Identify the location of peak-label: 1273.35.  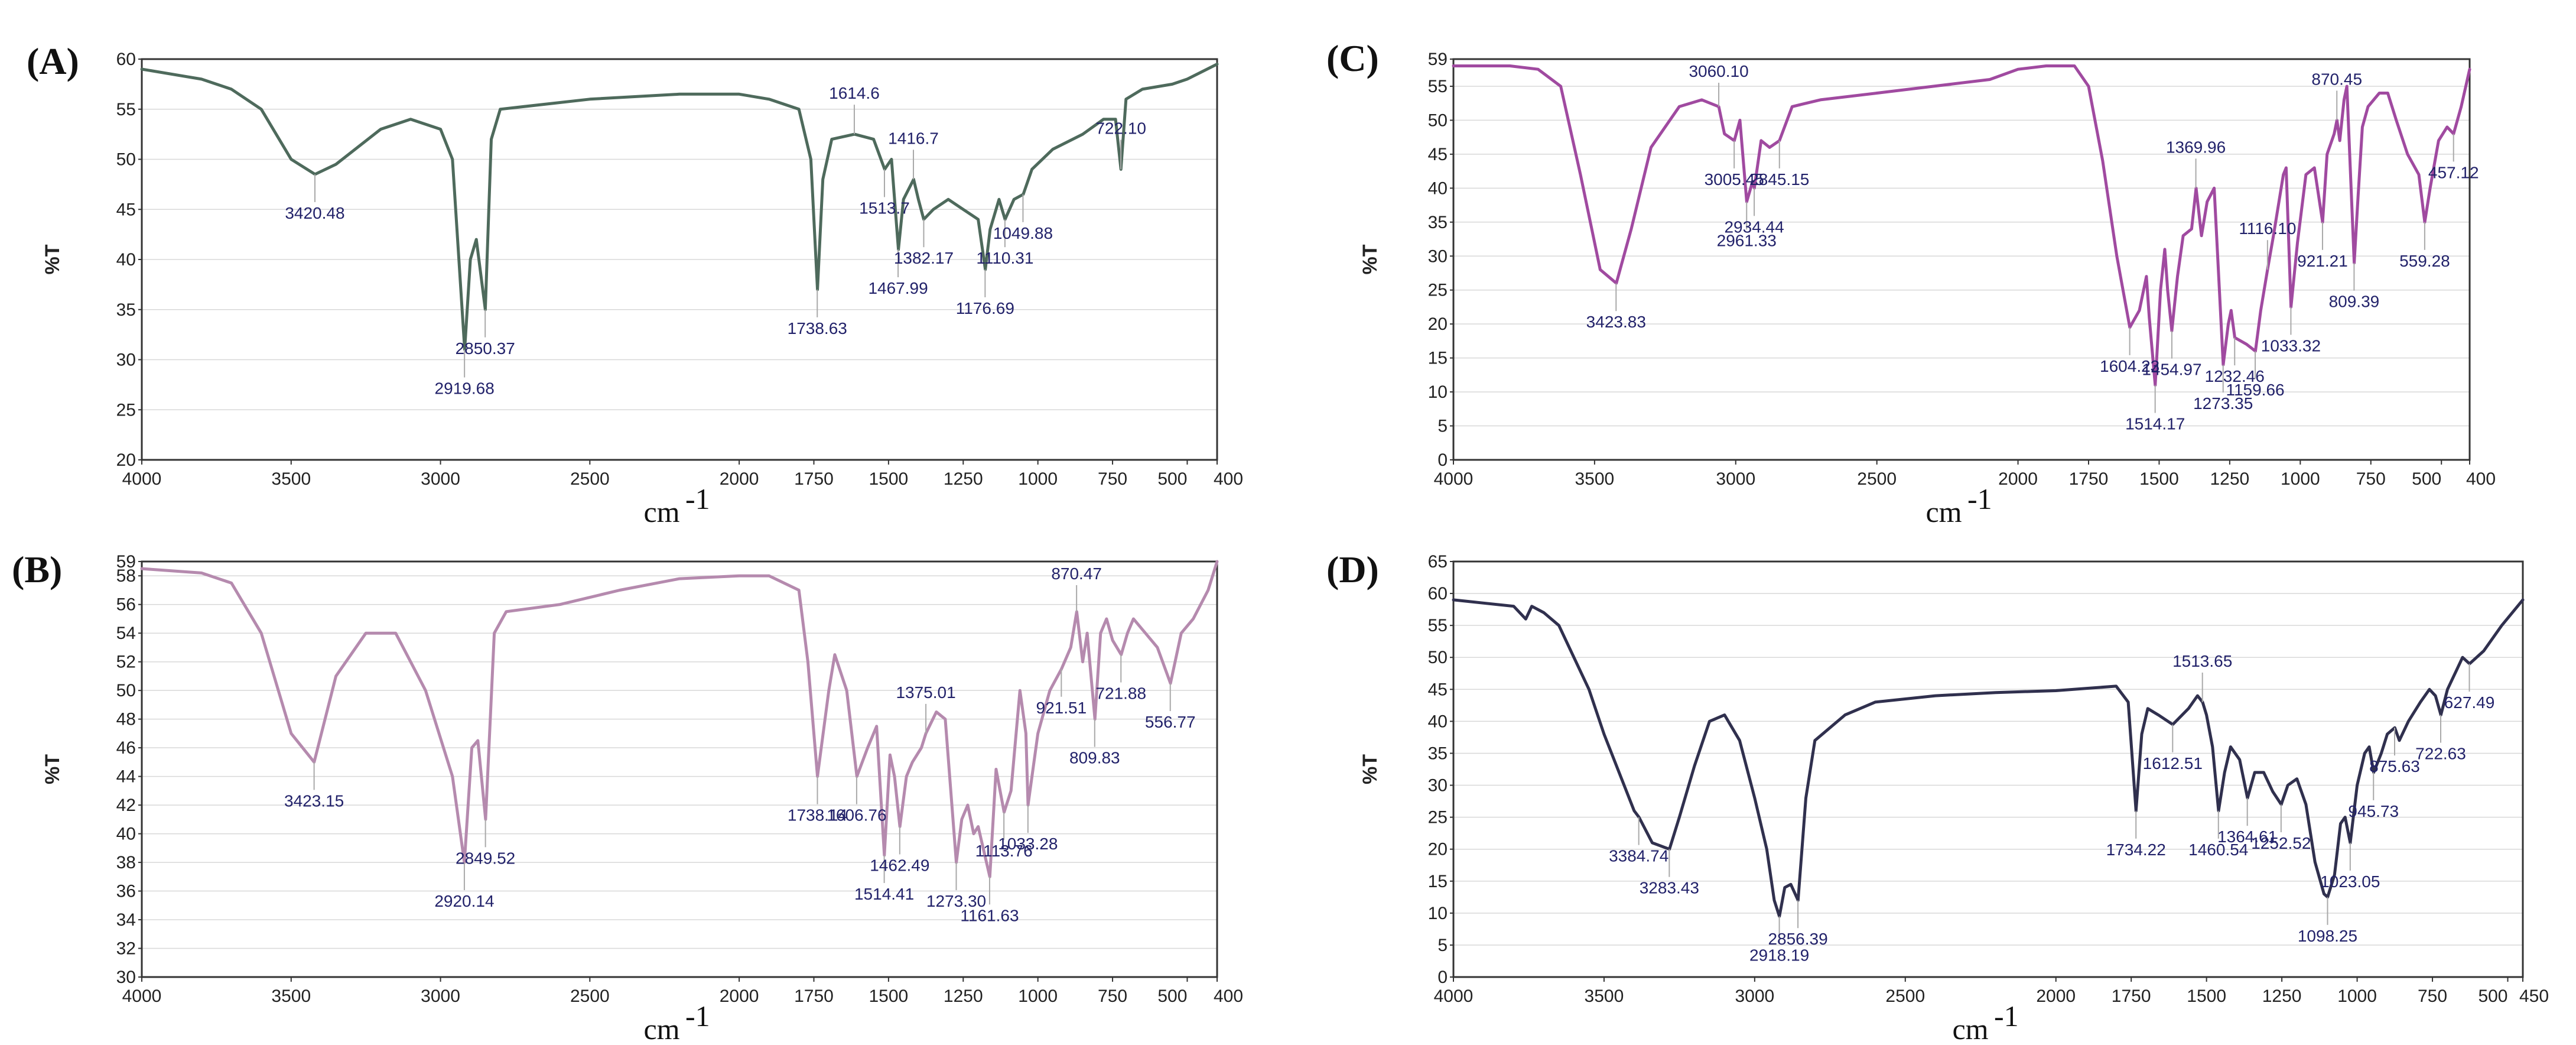
(2223, 403).